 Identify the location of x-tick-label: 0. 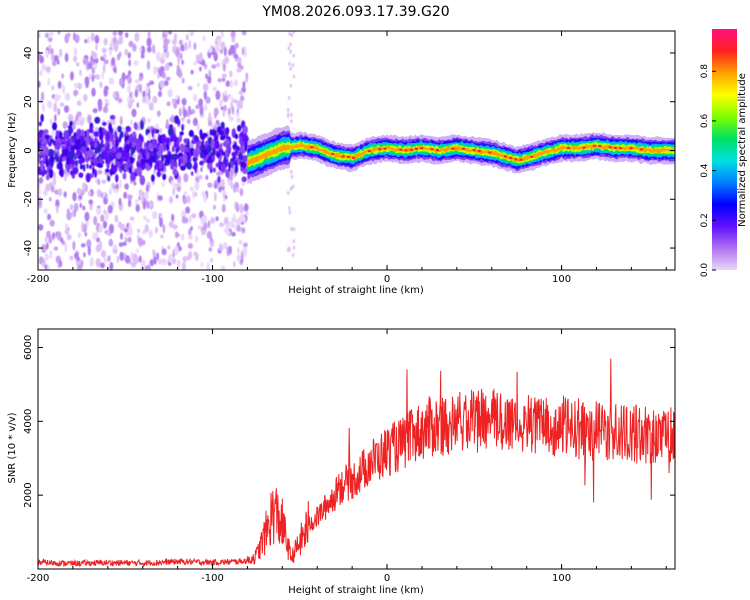
(387, 578).